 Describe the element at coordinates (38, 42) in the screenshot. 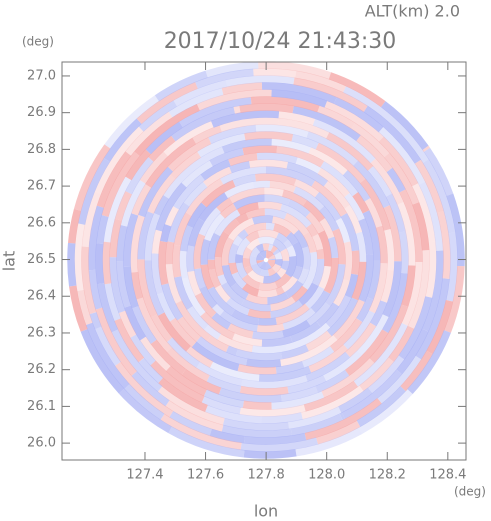

I see `y-unit: (deg)` at that location.